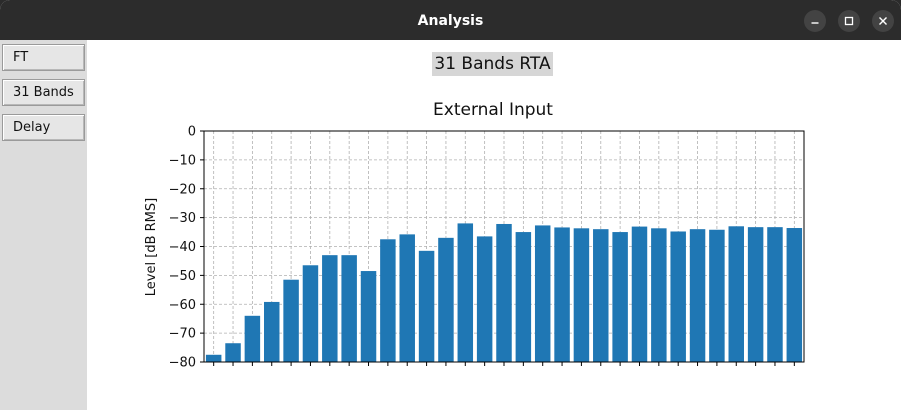 The width and height of the screenshot is (901, 410). I want to click on page-title: 31 Bands RTA, so click(492, 64).